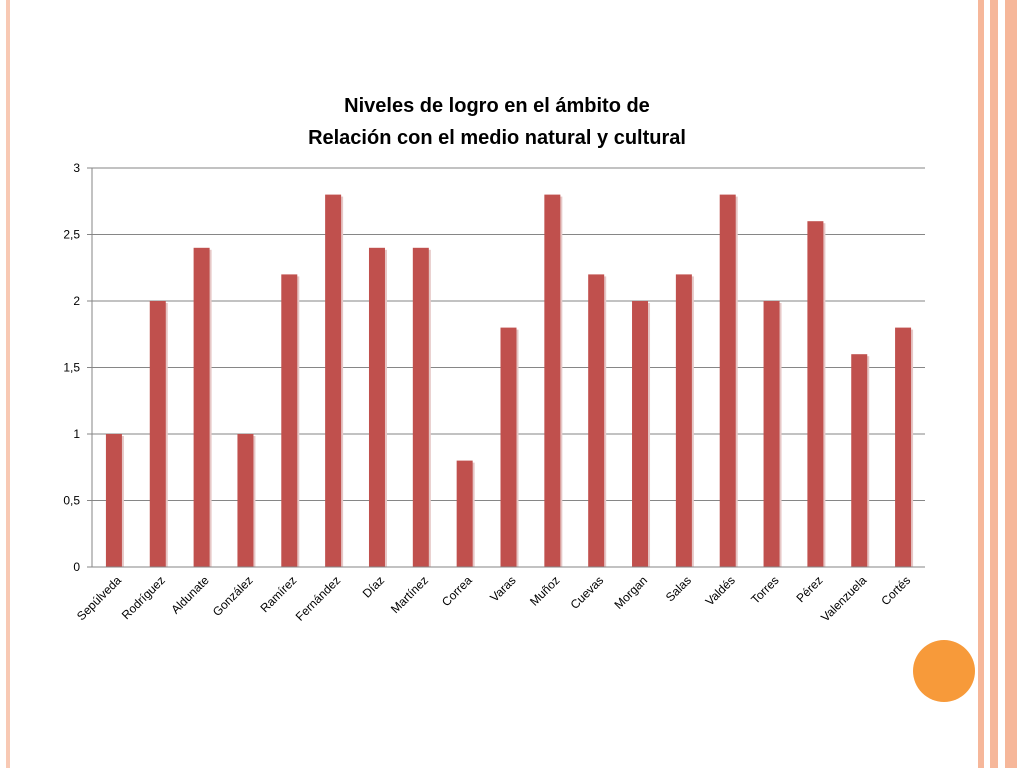 The height and width of the screenshot is (768, 1024). I want to click on bar-cuevas, so click(596, 420).